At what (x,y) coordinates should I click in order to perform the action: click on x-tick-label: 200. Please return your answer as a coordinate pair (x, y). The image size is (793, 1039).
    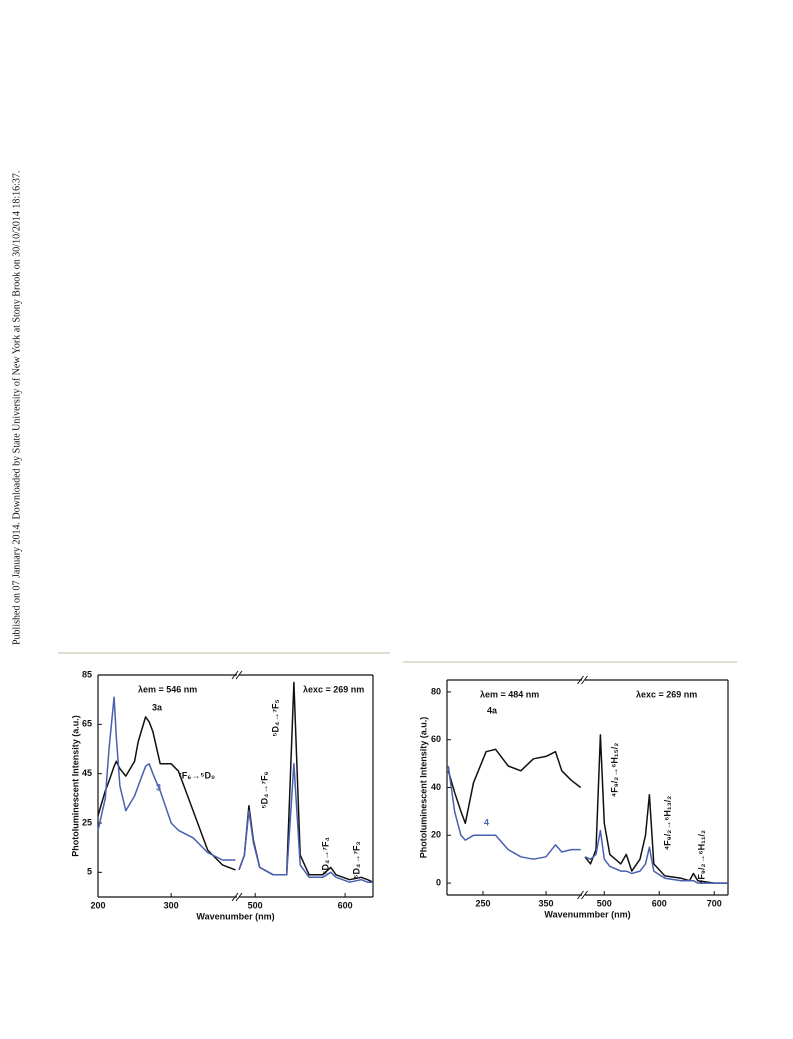
    Looking at the image, I should click on (97, 905).